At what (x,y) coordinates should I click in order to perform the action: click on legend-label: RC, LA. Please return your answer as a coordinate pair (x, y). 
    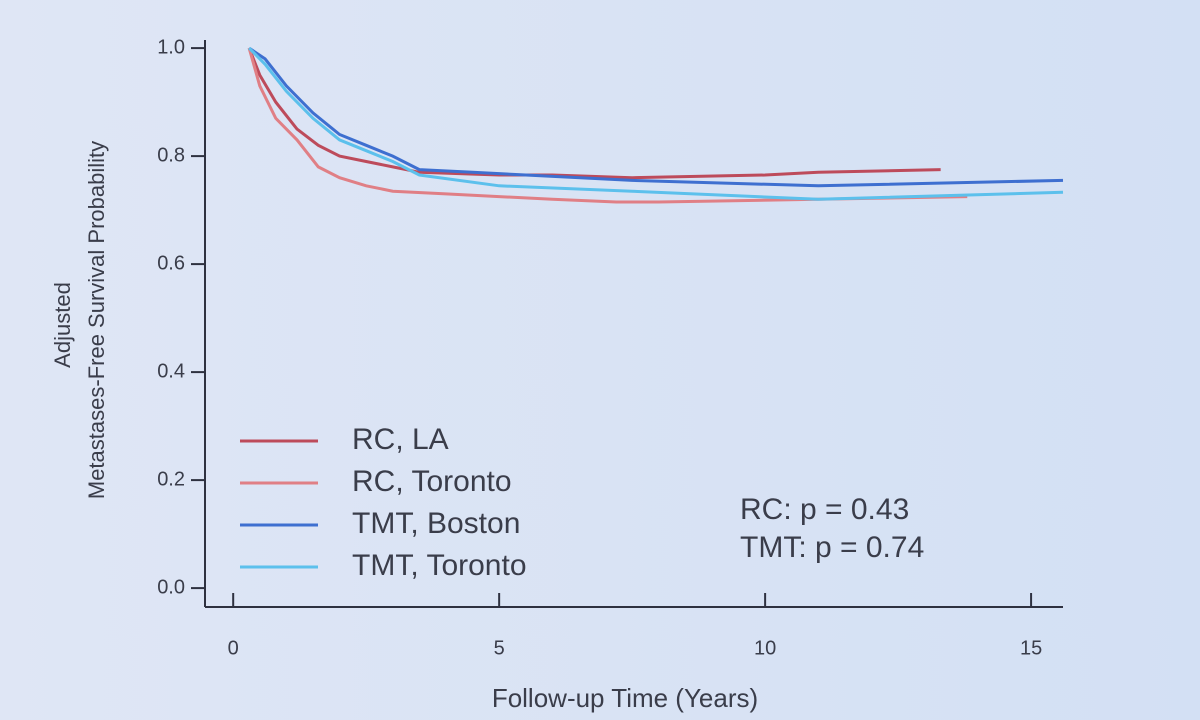
    Looking at the image, I should click on (400, 439).